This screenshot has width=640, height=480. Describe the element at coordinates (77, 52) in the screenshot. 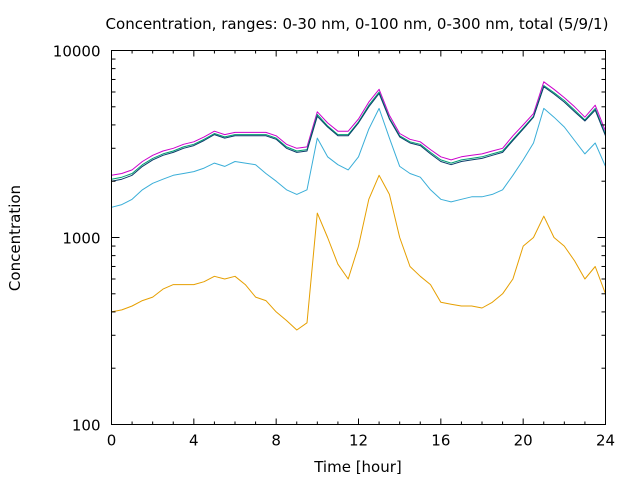

I see `y-tick-label: 10000` at that location.